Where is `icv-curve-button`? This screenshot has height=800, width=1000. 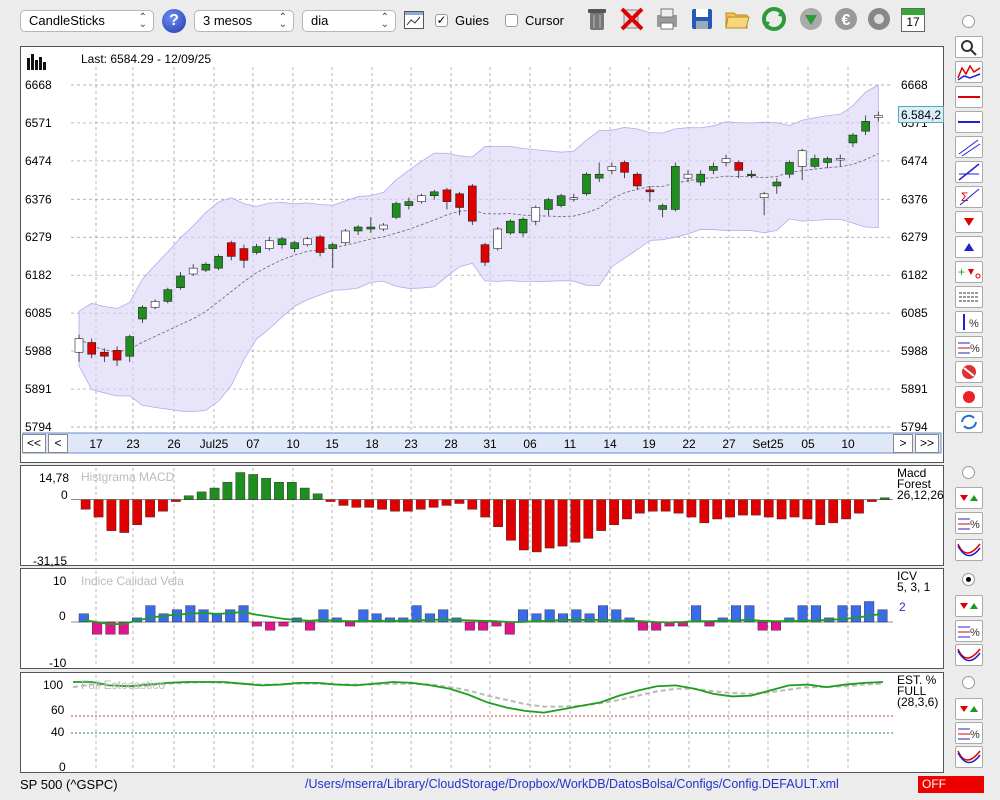 icv-curve-button is located at coordinates (969, 655).